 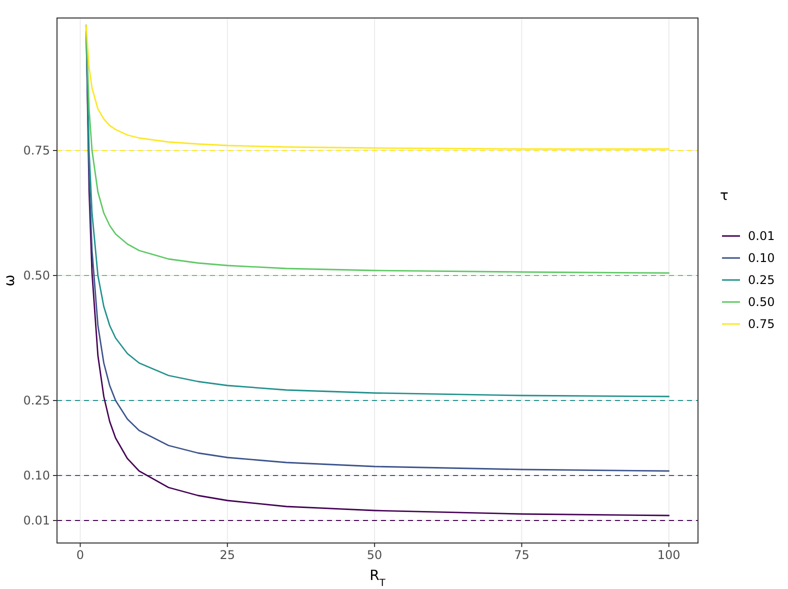 I want to click on y-tick-label: 0.10, so click(x=36, y=475).